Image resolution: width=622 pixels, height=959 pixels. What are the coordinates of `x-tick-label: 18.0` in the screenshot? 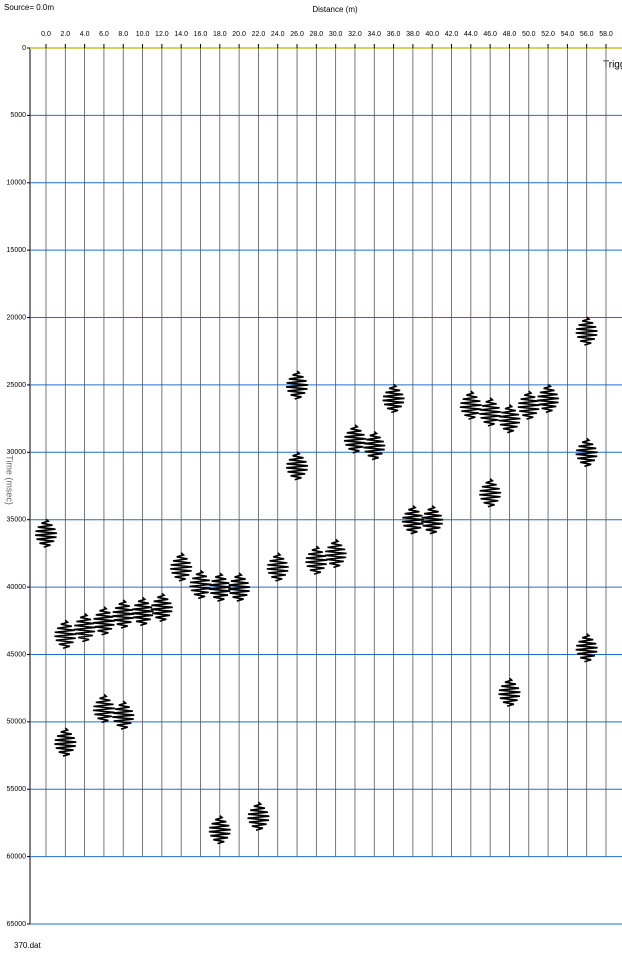 It's located at (220, 34).